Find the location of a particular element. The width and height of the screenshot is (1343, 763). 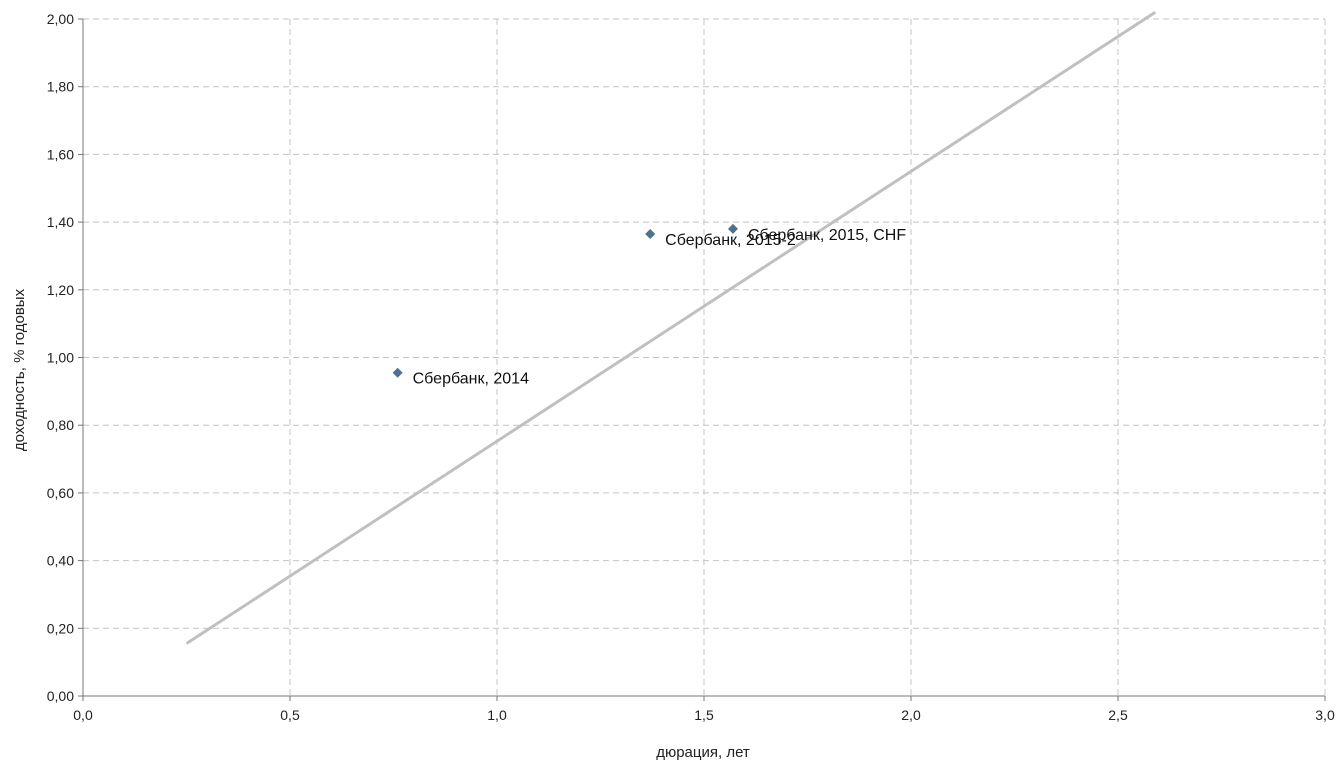

x-tick-label: 1,5 is located at coordinates (704, 715).